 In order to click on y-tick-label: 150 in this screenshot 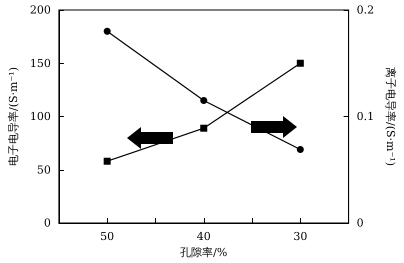, I will do `click(40, 63)`.